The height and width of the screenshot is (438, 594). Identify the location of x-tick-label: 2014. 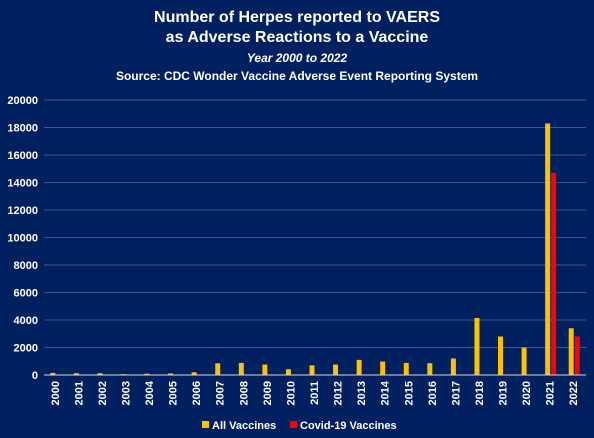
(386, 392).